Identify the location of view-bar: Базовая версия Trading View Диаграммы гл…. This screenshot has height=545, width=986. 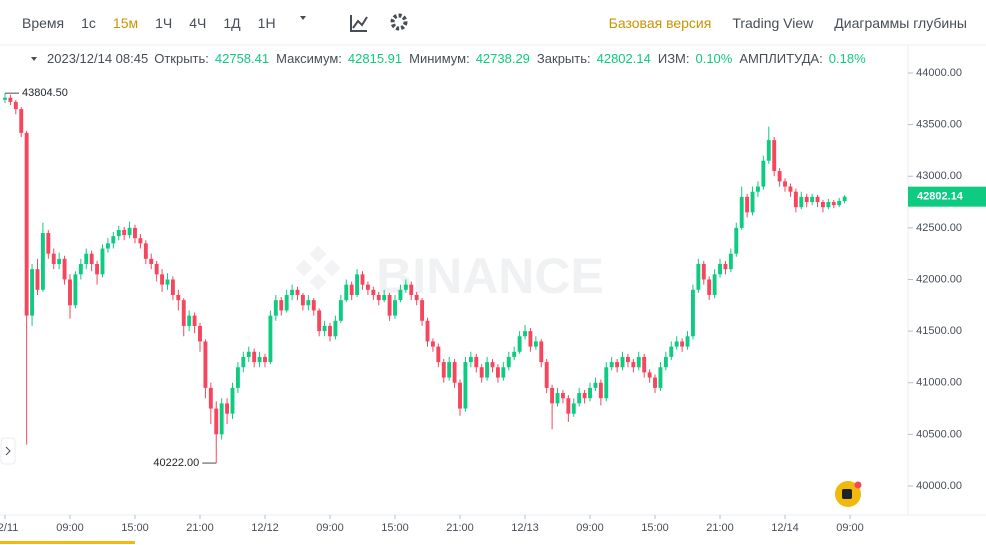
(788, 23).